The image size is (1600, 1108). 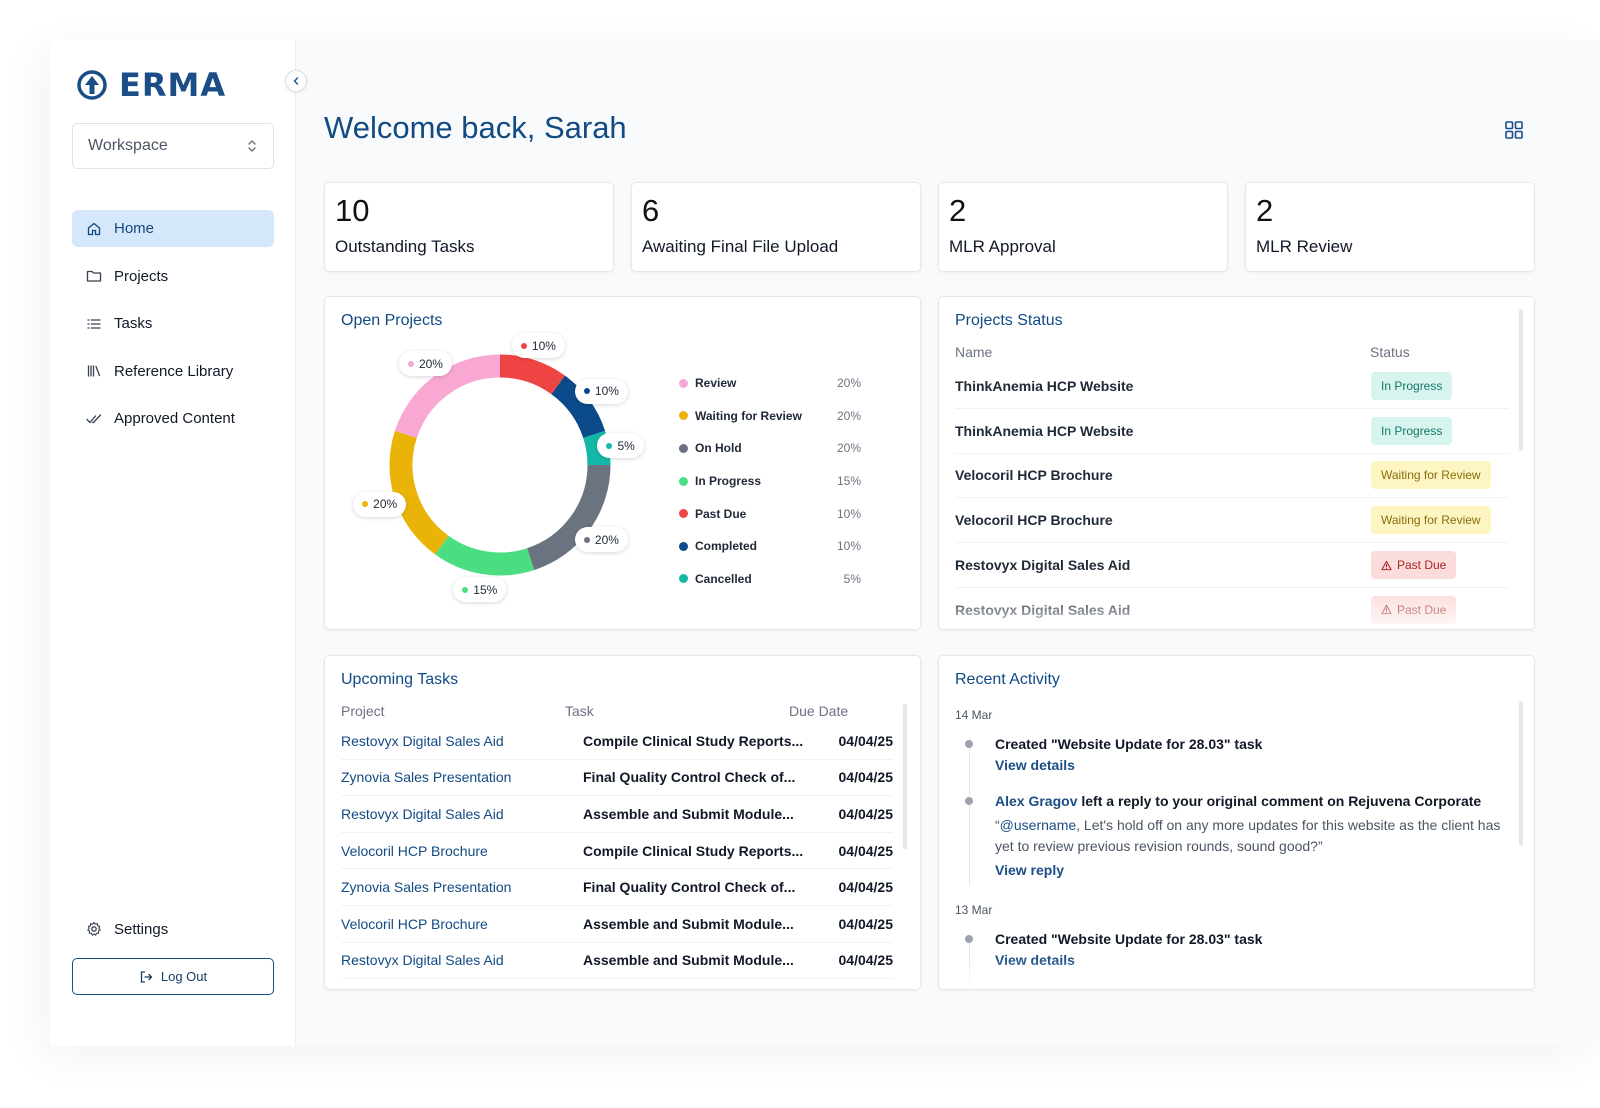 What do you see at coordinates (776, 227) in the screenshot?
I see `stat-card-awaiting-final-file-upload: 6 Awaiting Final File Upload` at bounding box center [776, 227].